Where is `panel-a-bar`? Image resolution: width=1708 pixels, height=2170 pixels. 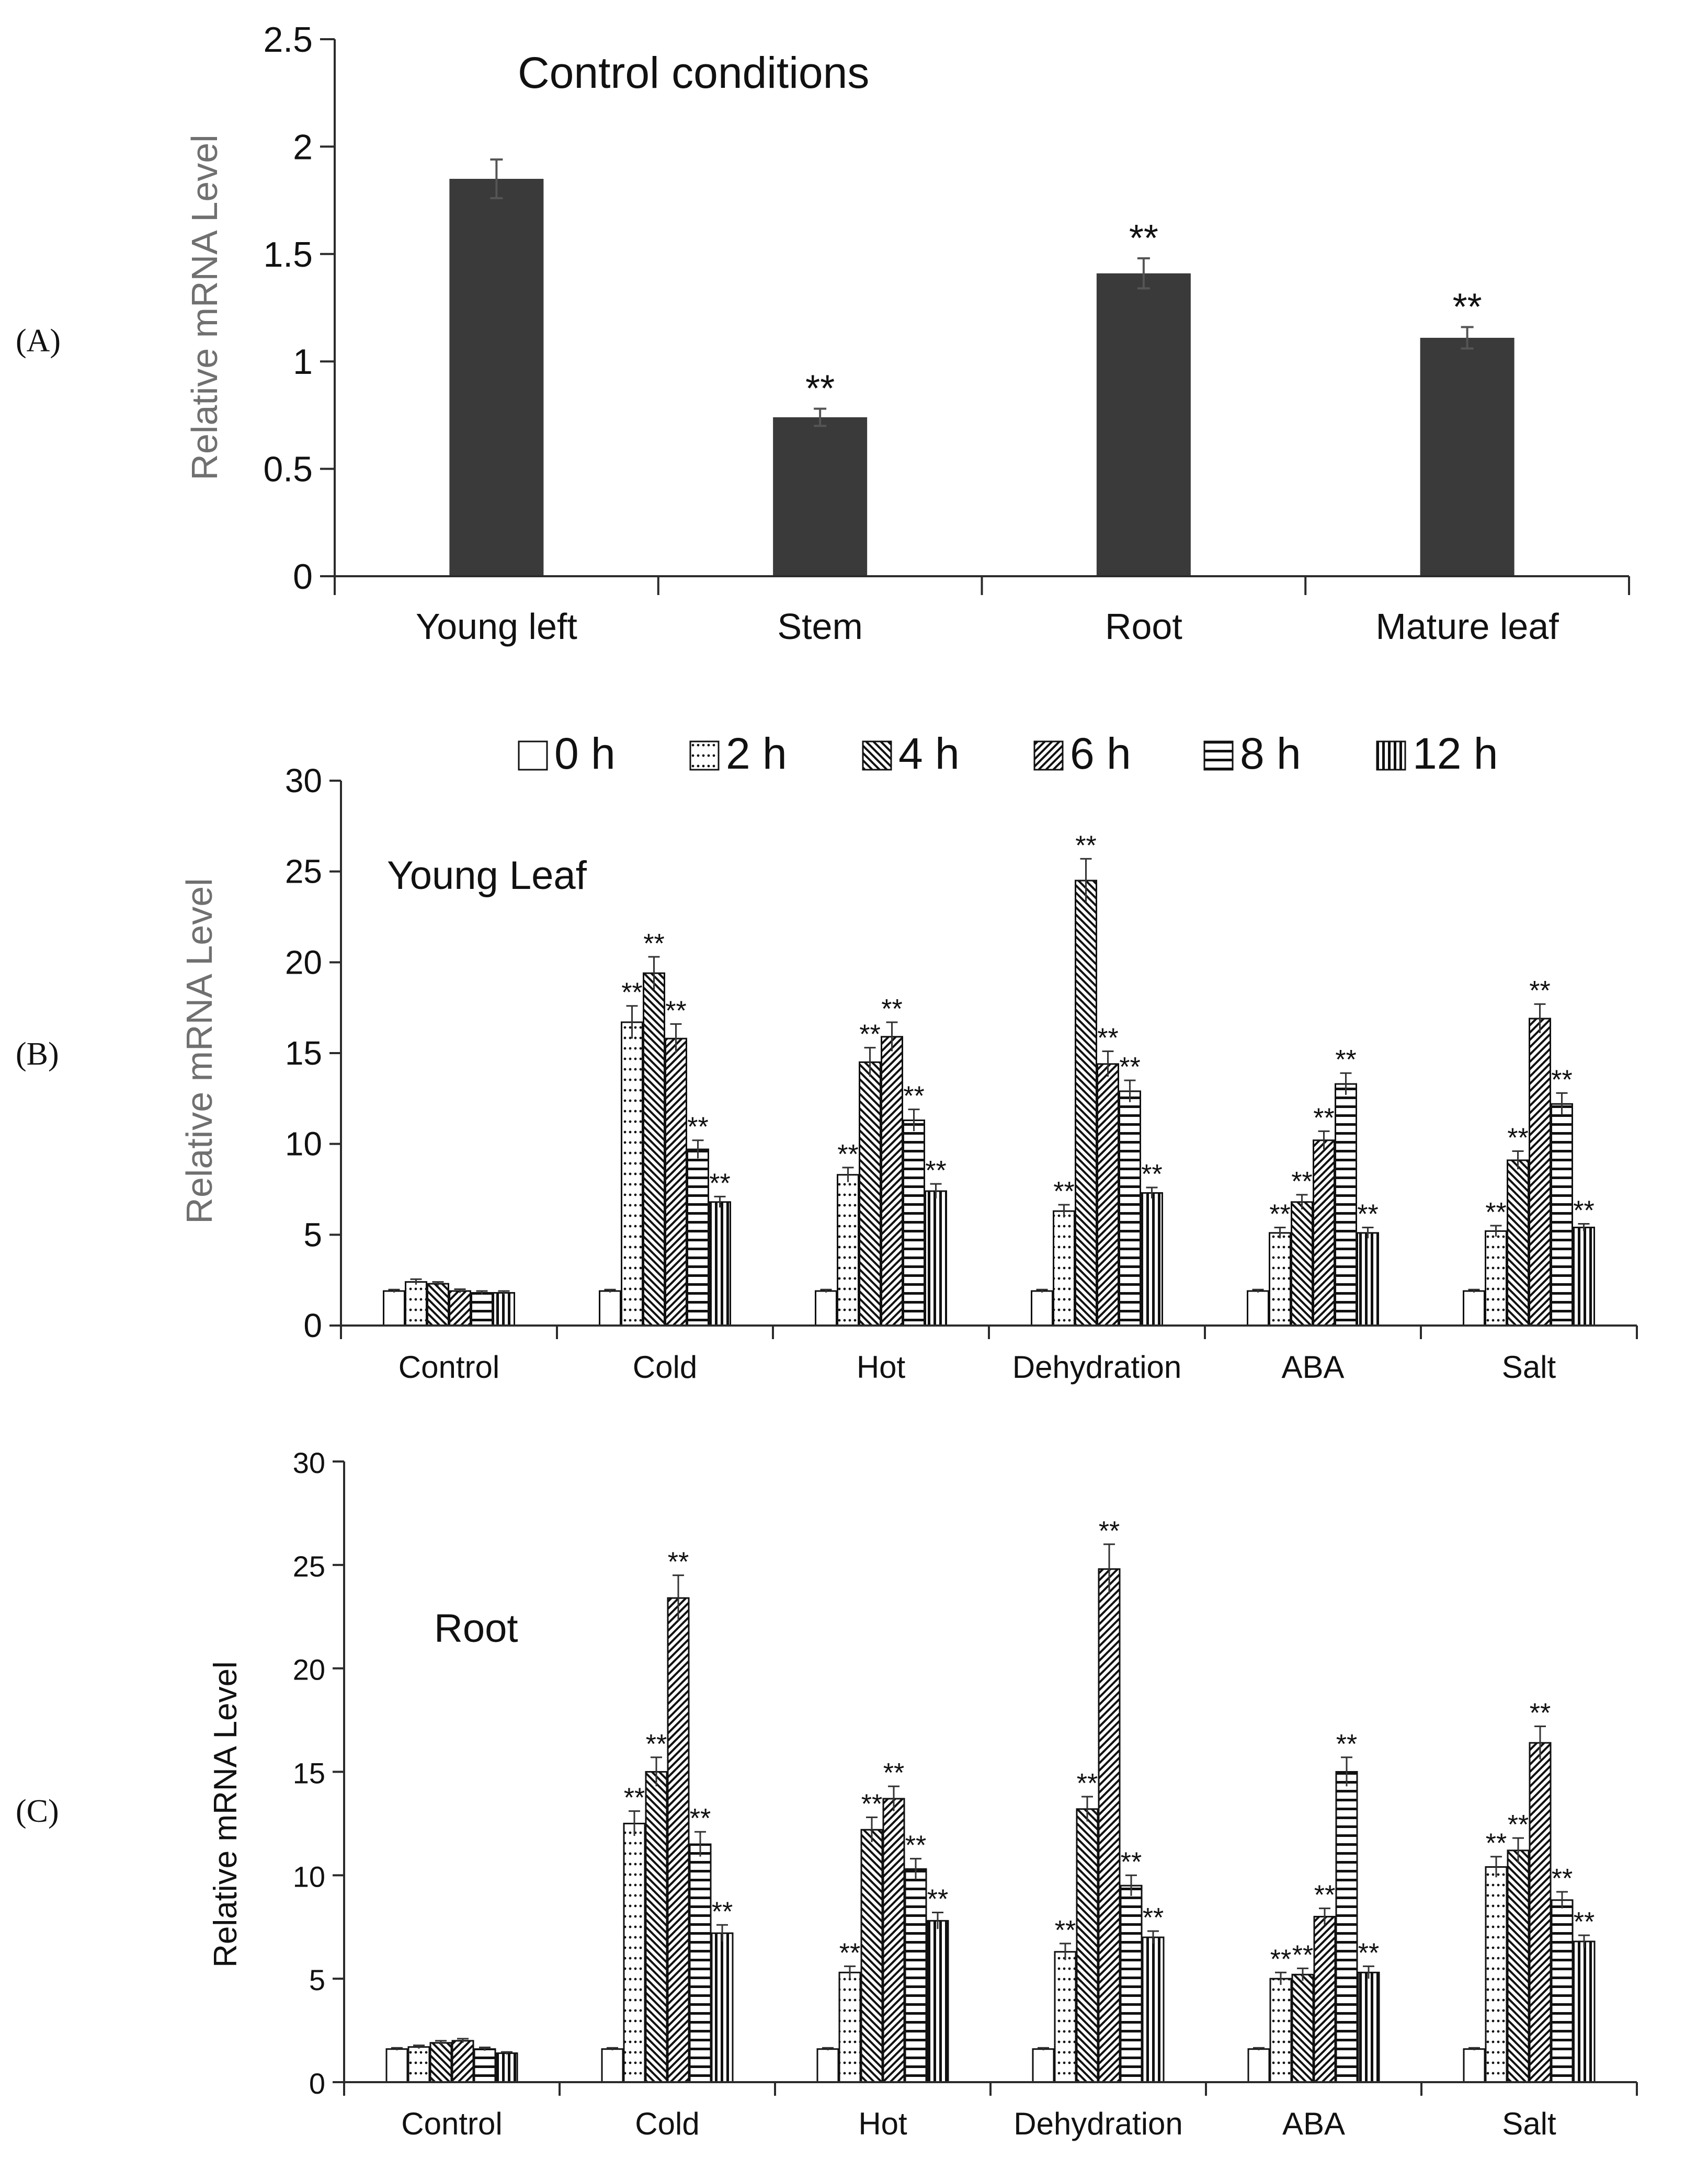
panel-a-bar is located at coordinates (1467, 457).